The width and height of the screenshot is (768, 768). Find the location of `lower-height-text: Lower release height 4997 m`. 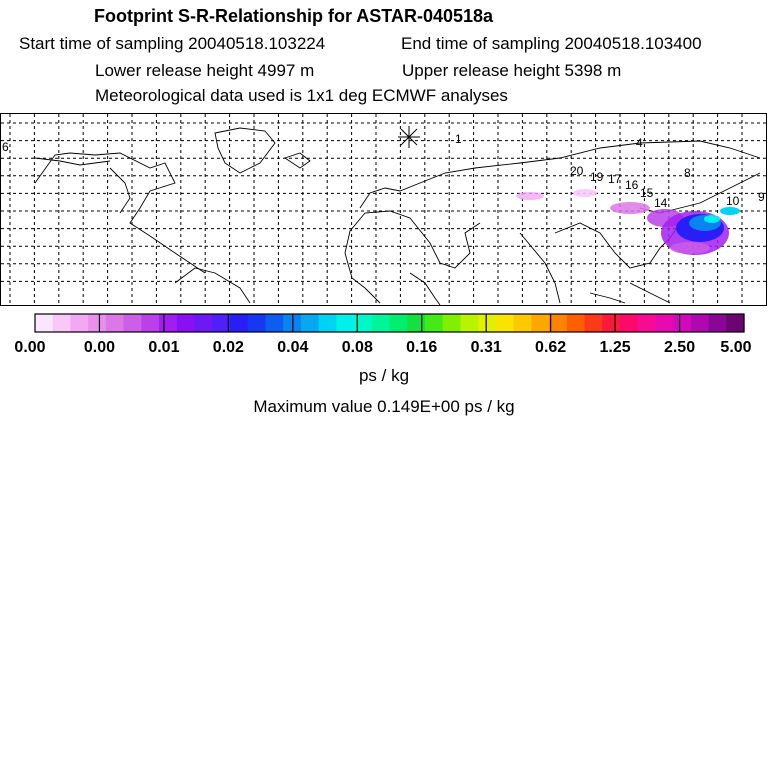

lower-height-text: Lower release height 4997 m is located at coordinates (205, 70).